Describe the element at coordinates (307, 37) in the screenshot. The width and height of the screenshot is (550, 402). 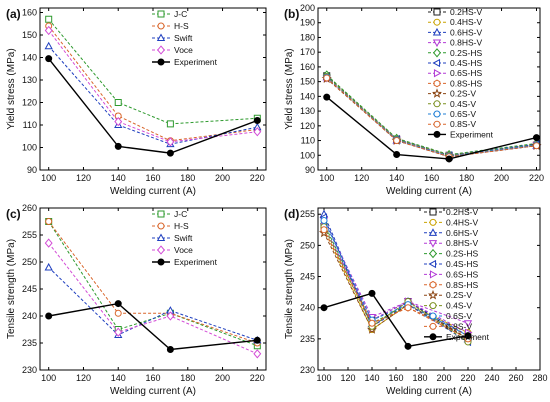
I see `y-tick-label: 180` at that location.